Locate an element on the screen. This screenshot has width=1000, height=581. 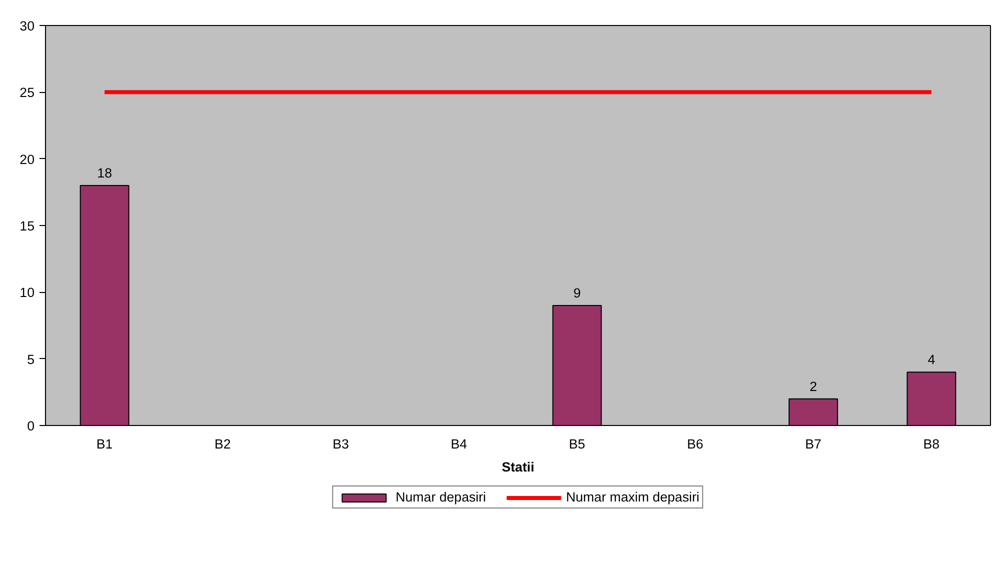
x-tick-label: B6 is located at coordinates (695, 444).